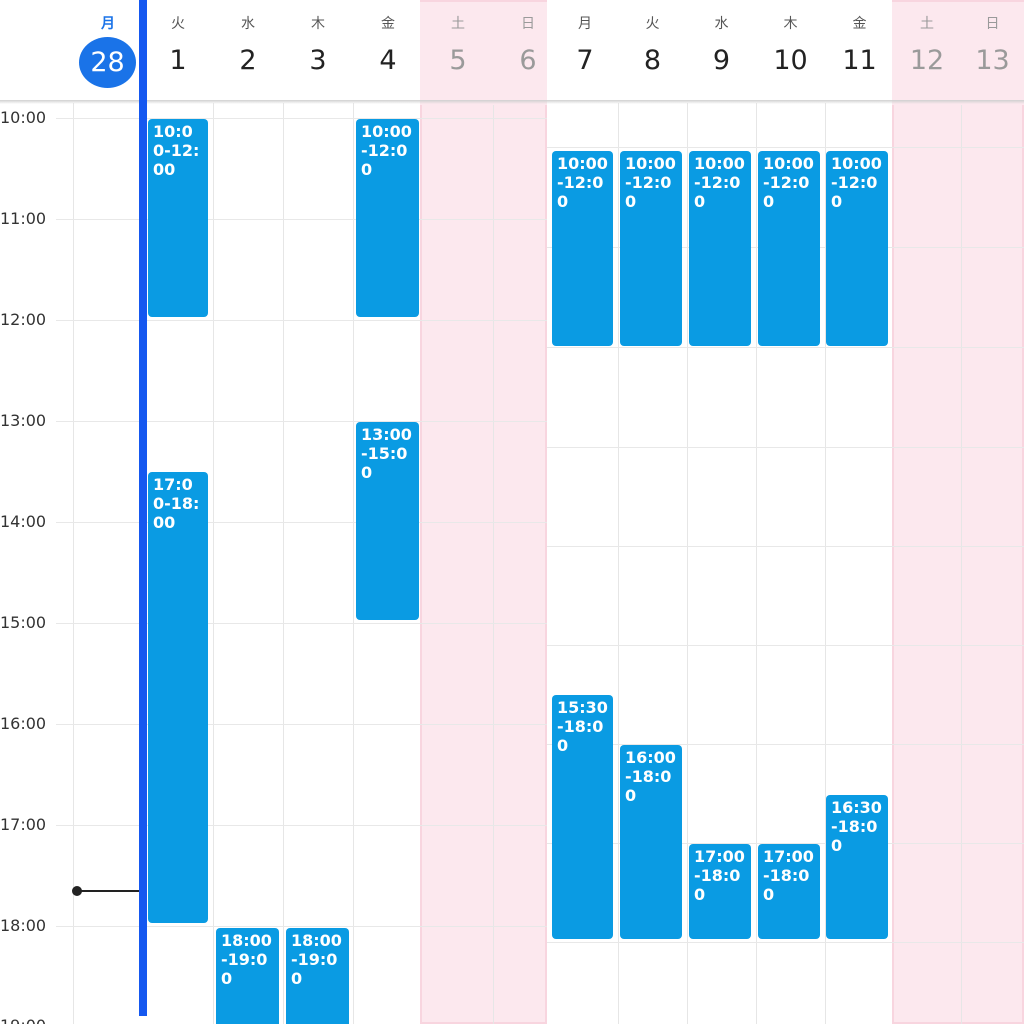 The width and height of the screenshot is (1024, 1024). I want to click on day-number: 6, so click(528, 60).